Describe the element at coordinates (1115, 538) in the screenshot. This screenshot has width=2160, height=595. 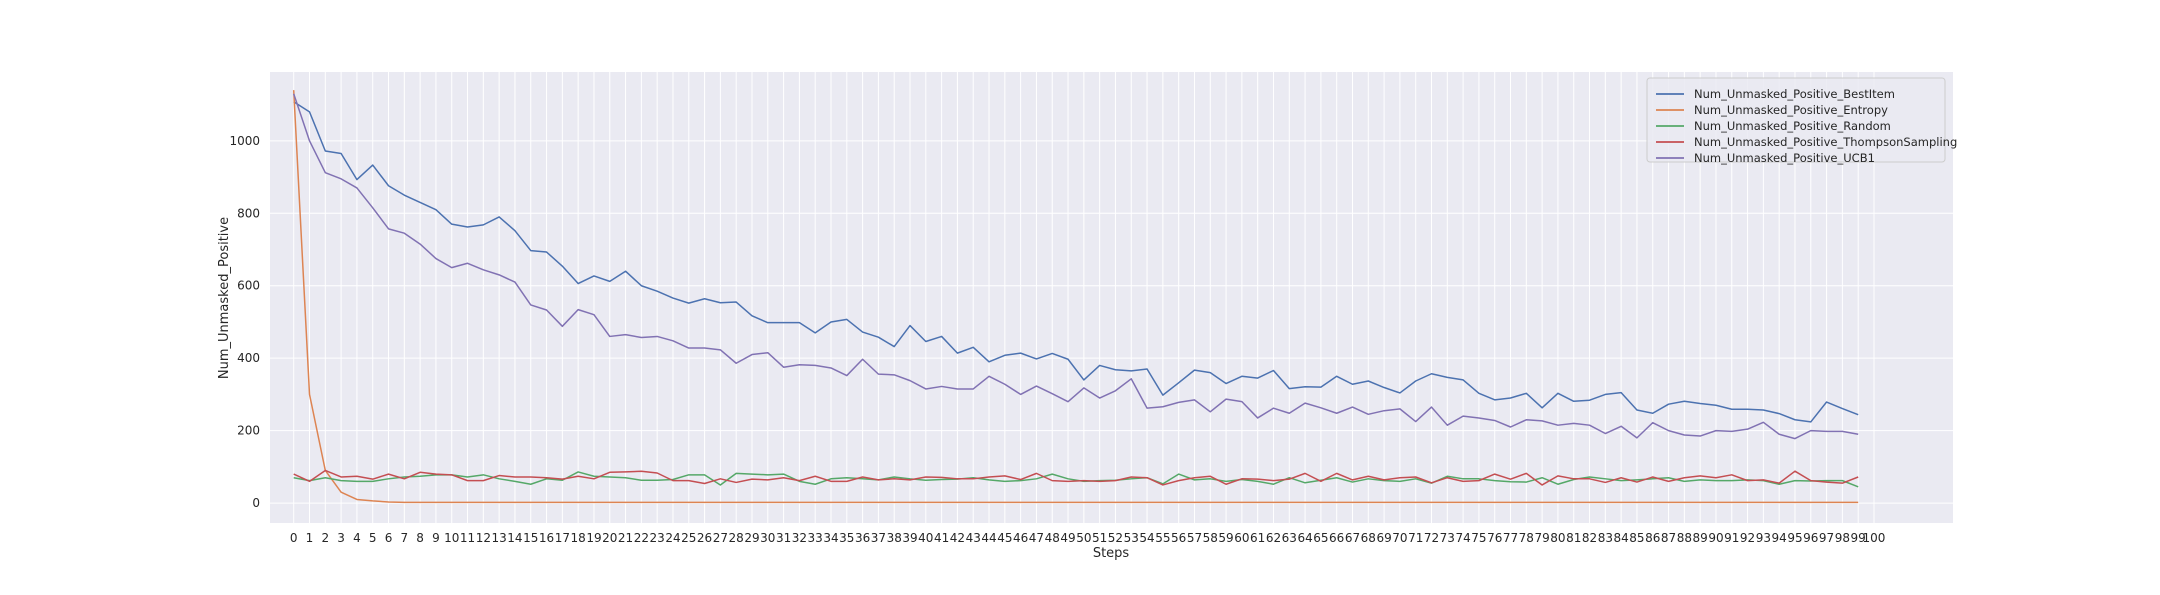
I see `x-tick-label: 52` at that location.